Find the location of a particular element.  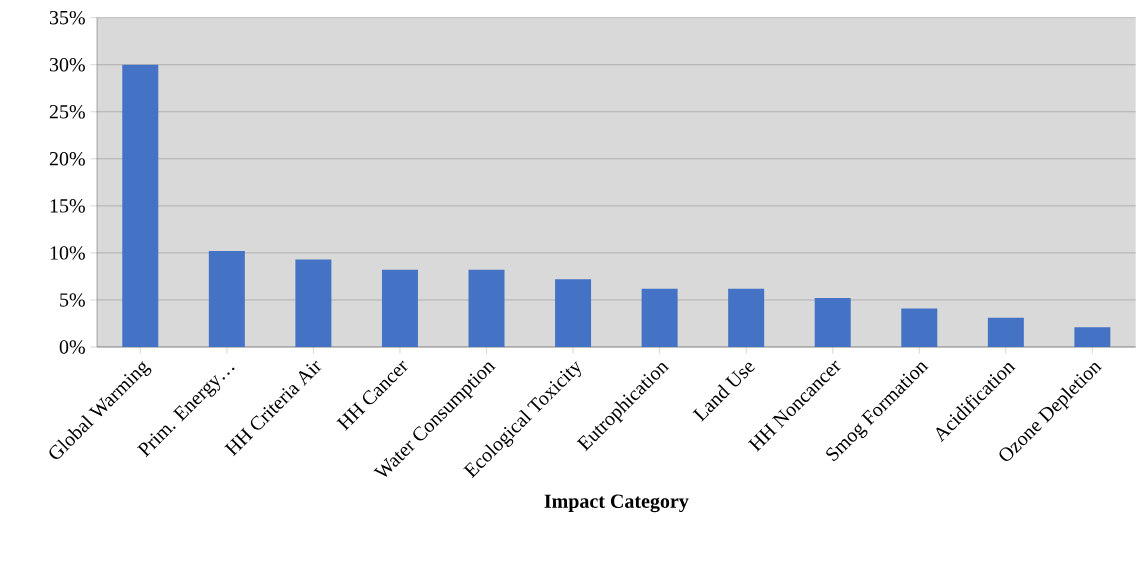

x-axis-title: Impact Category is located at coordinates (616, 503).